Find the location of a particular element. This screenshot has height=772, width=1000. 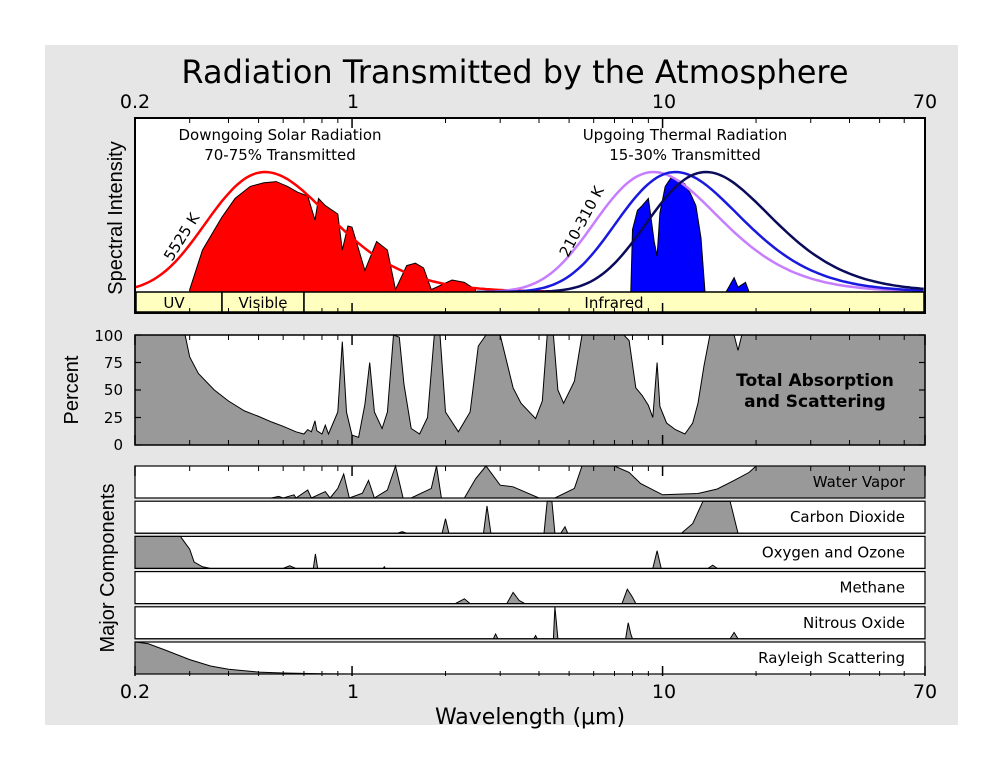

solar-title-2: 70-75% Transmitted is located at coordinates (280, 155).